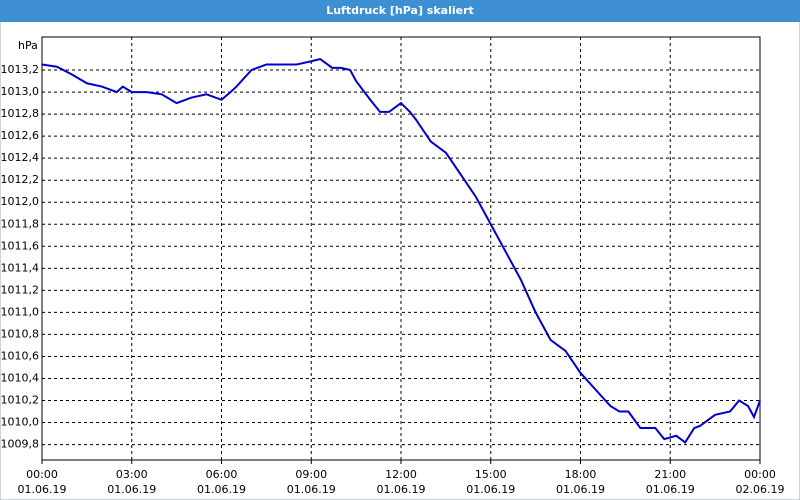 The width and height of the screenshot is (800, 500). What do you see at coordinates (580, 482) in the screenshot?
I see `x-tick-label: 18:00 01.06.19` at bounding box center [580, 482].